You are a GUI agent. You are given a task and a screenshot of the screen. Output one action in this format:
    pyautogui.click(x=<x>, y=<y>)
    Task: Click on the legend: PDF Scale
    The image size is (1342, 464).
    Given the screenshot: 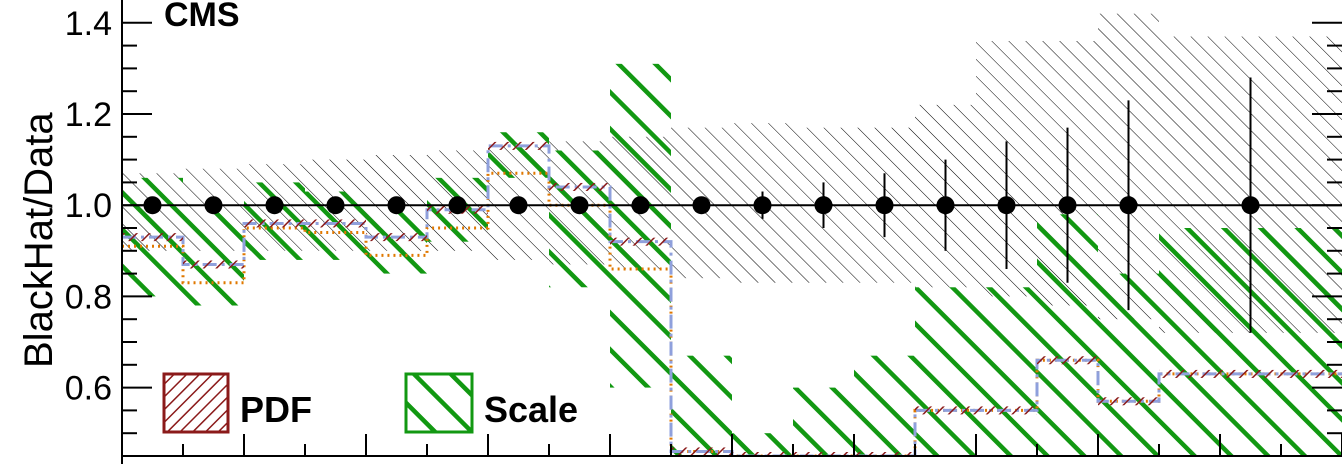 What is the action you would take?
    pyautogui.click(x=370, y=403)
    